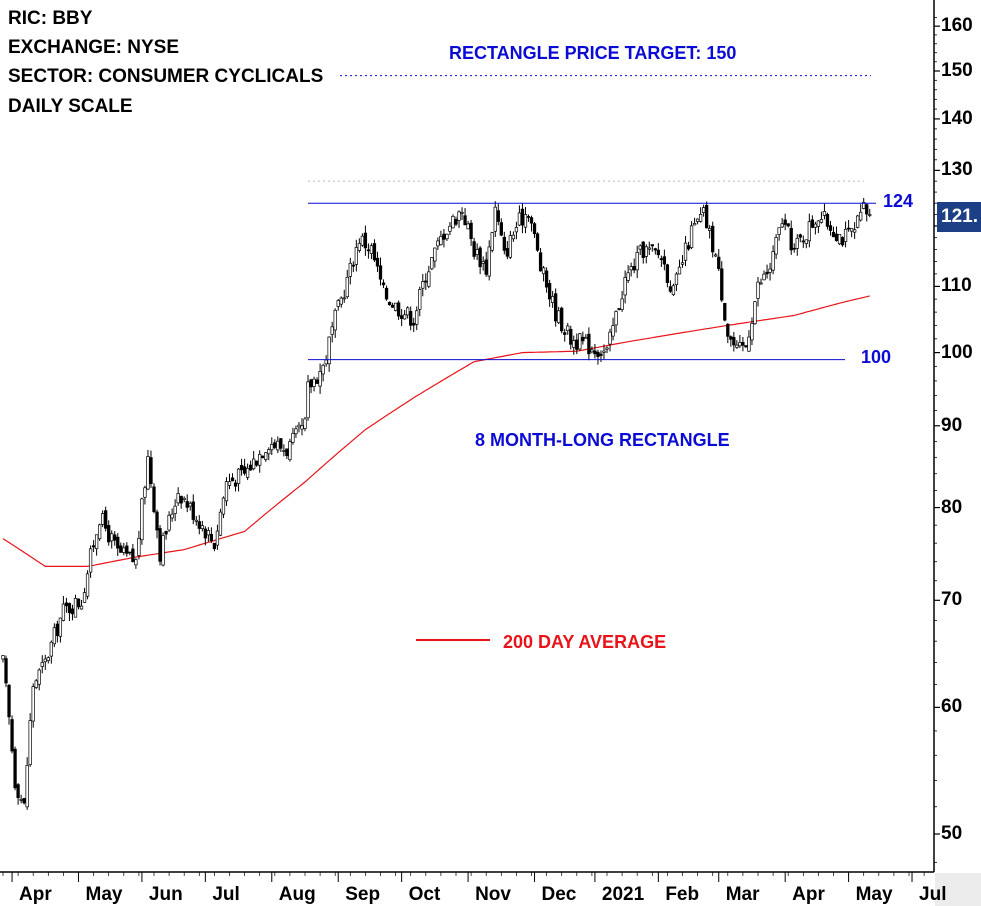 The image size is (981, 906). What do you see at coordinates (35, 894) in the screenshot?
I see `x-tick-label: Apr` at bounding box center [35, 894].